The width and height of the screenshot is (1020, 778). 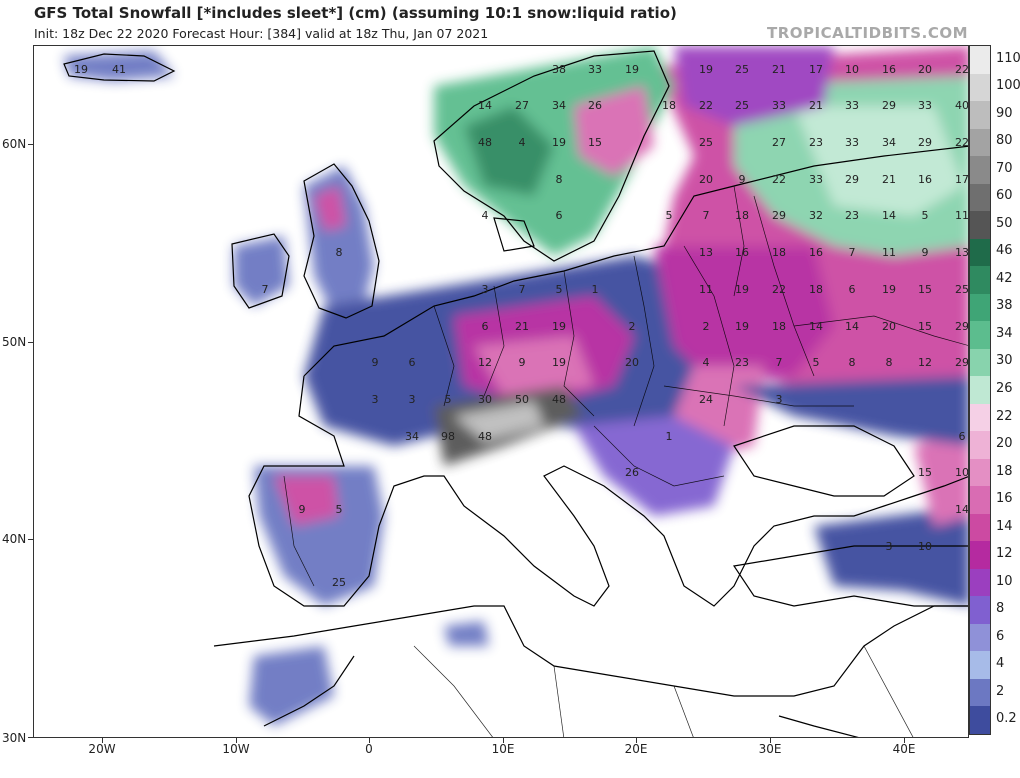 What do you see at coordinates (1008, 58) in the screenshot?
I see `colorbar-label: 110` at bounding box center [1008, 58].